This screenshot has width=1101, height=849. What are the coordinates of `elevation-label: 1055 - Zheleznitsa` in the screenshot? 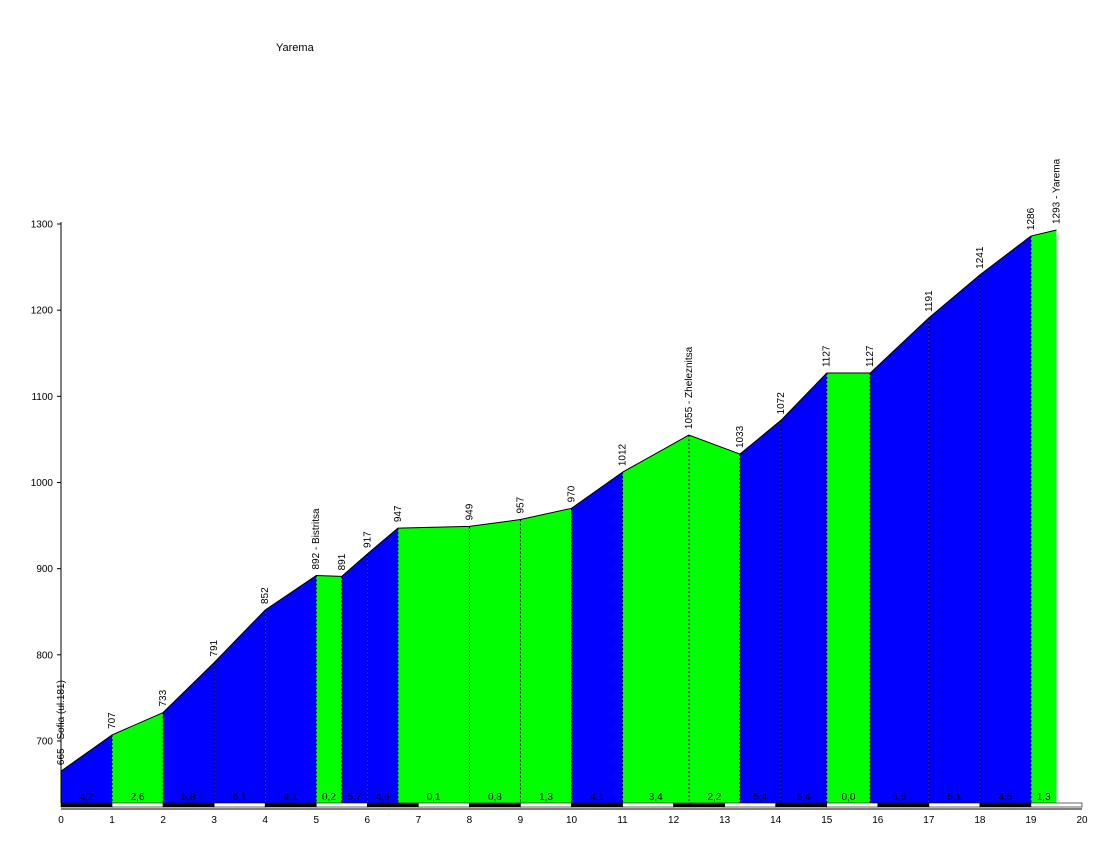 It's located at (689, 387).